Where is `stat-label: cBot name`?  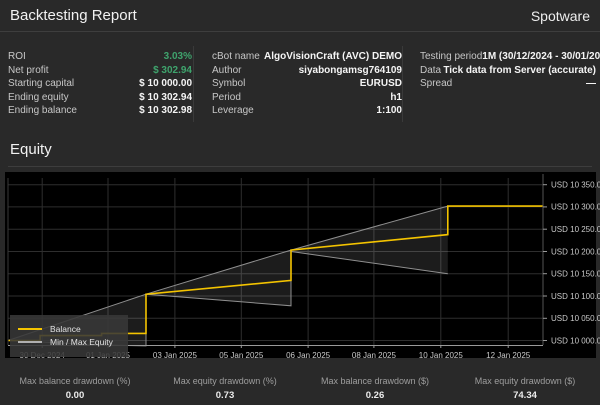 stat-label: cBot name is located at coordinates (236, 57).